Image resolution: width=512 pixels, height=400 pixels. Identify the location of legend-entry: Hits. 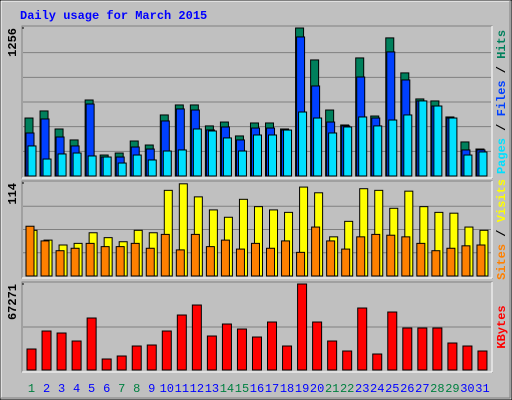
(502, 44).